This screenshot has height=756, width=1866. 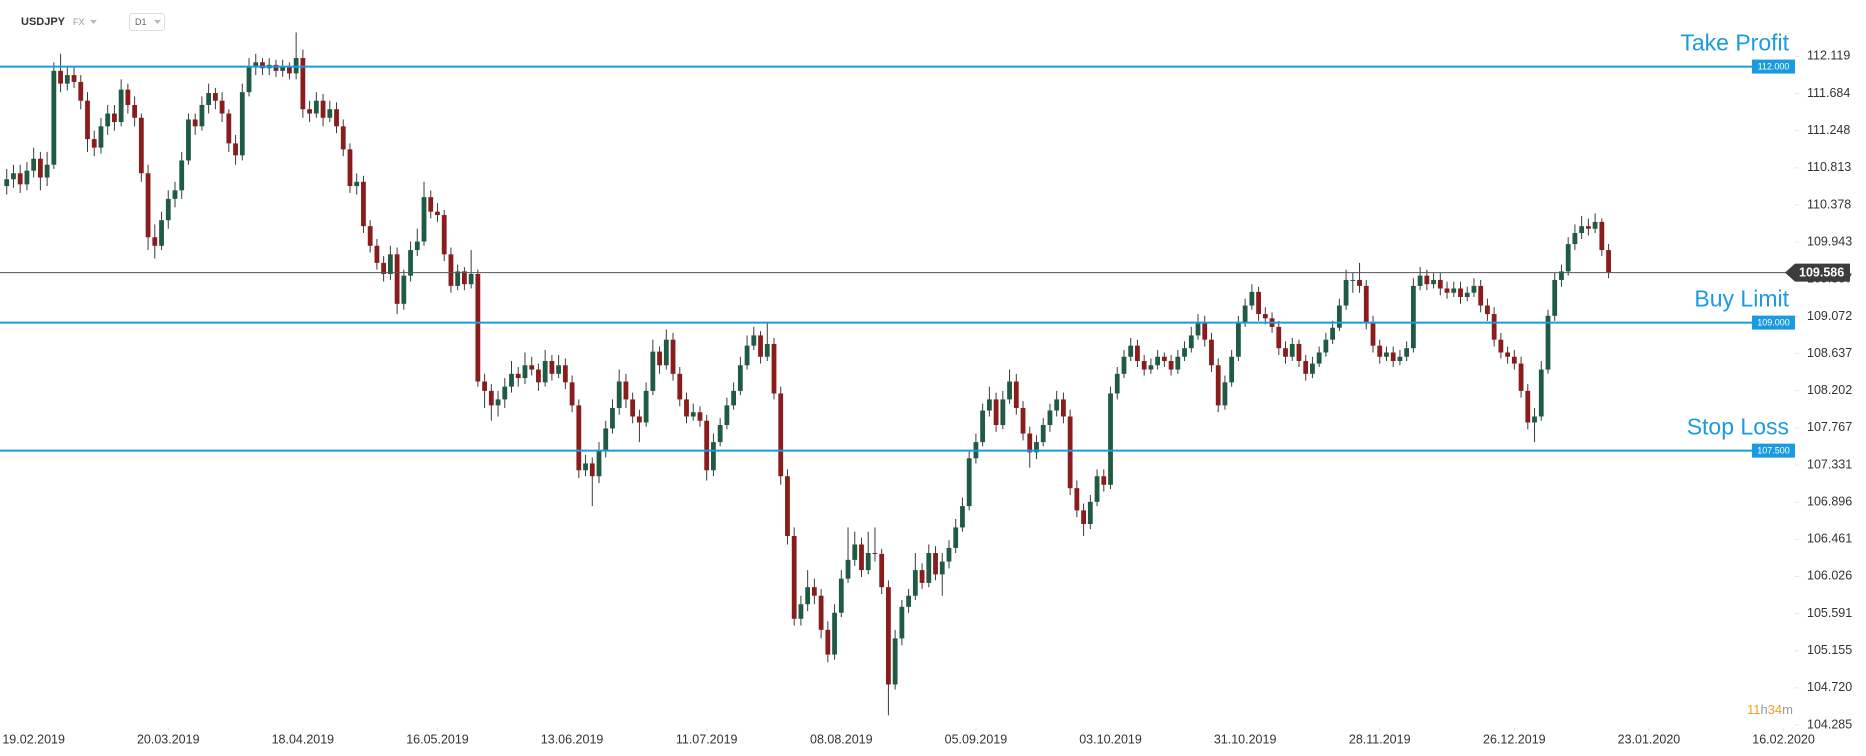 What do you see at coordinates (1741, 299) in the screenshot?
I see `level-label: Buy Limit` at bounding box center [1741, 299].